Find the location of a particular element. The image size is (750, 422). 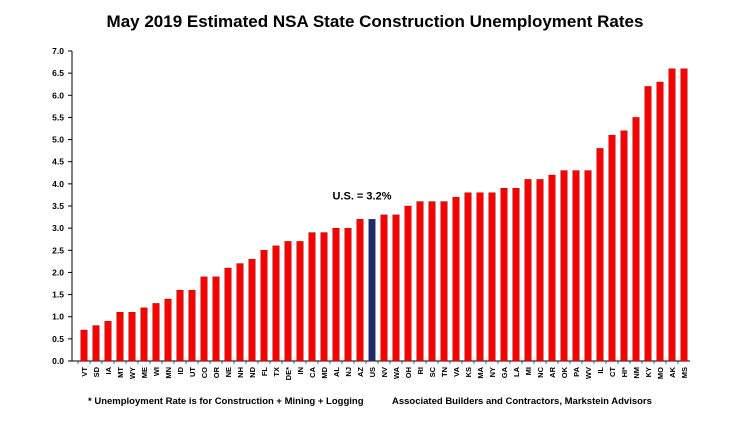

x-tick-label: TX is located at coordinates (276, 372).